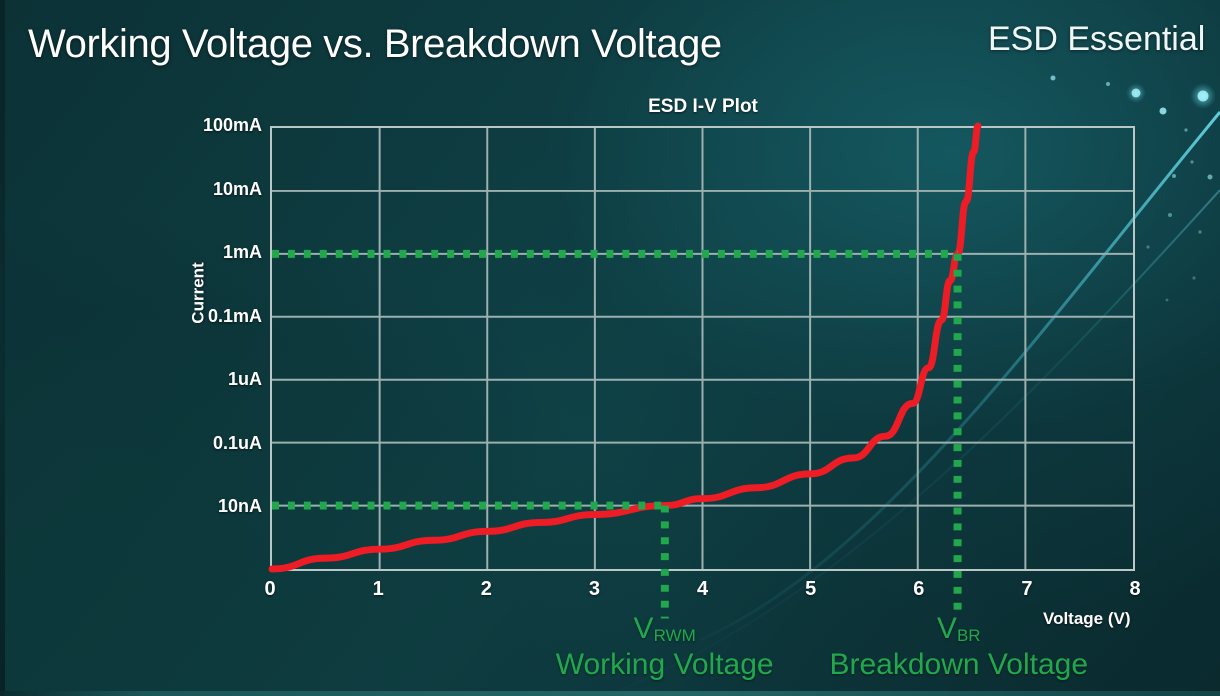  What do you see at coordinates (610, 693) in the screenshot?
I see `bottom-edge-band` at bounding box center [610, 693].